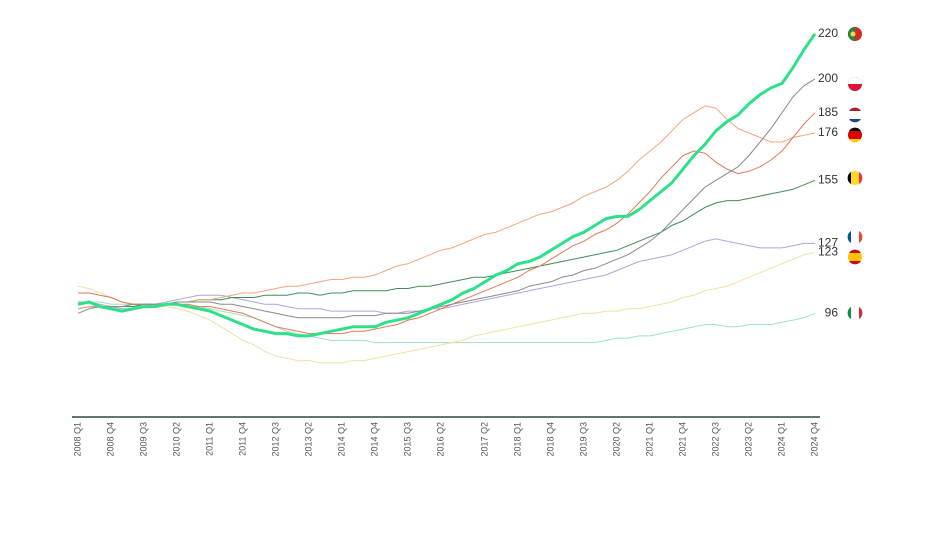 The width and height of the screenshot is (950, 556). I want to click on x-tick-label: 2012 Q3, so click(275, 439).